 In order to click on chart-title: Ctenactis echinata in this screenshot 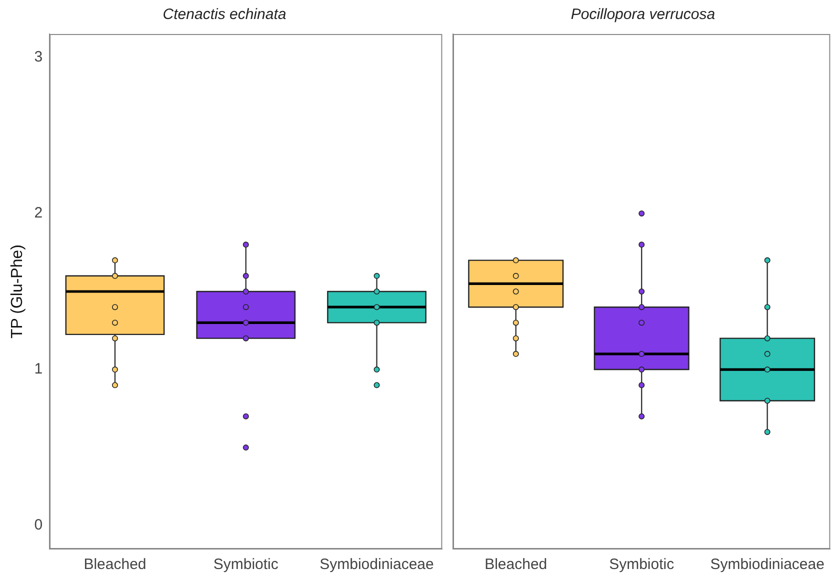, I will do `click(224, 15)`.